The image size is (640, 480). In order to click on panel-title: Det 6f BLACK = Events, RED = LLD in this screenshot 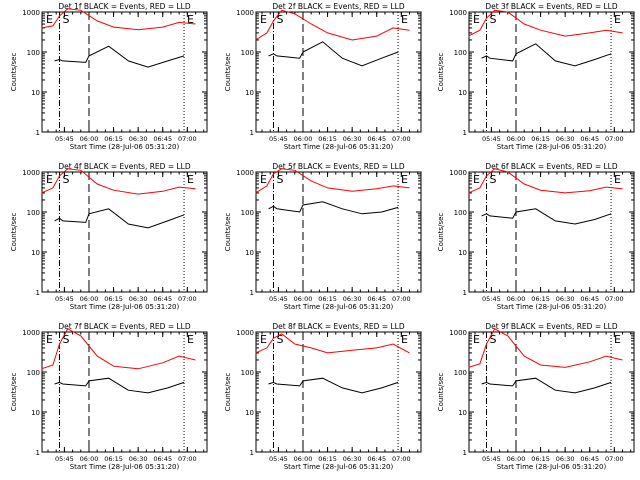, I will do `click(551, 166)`.